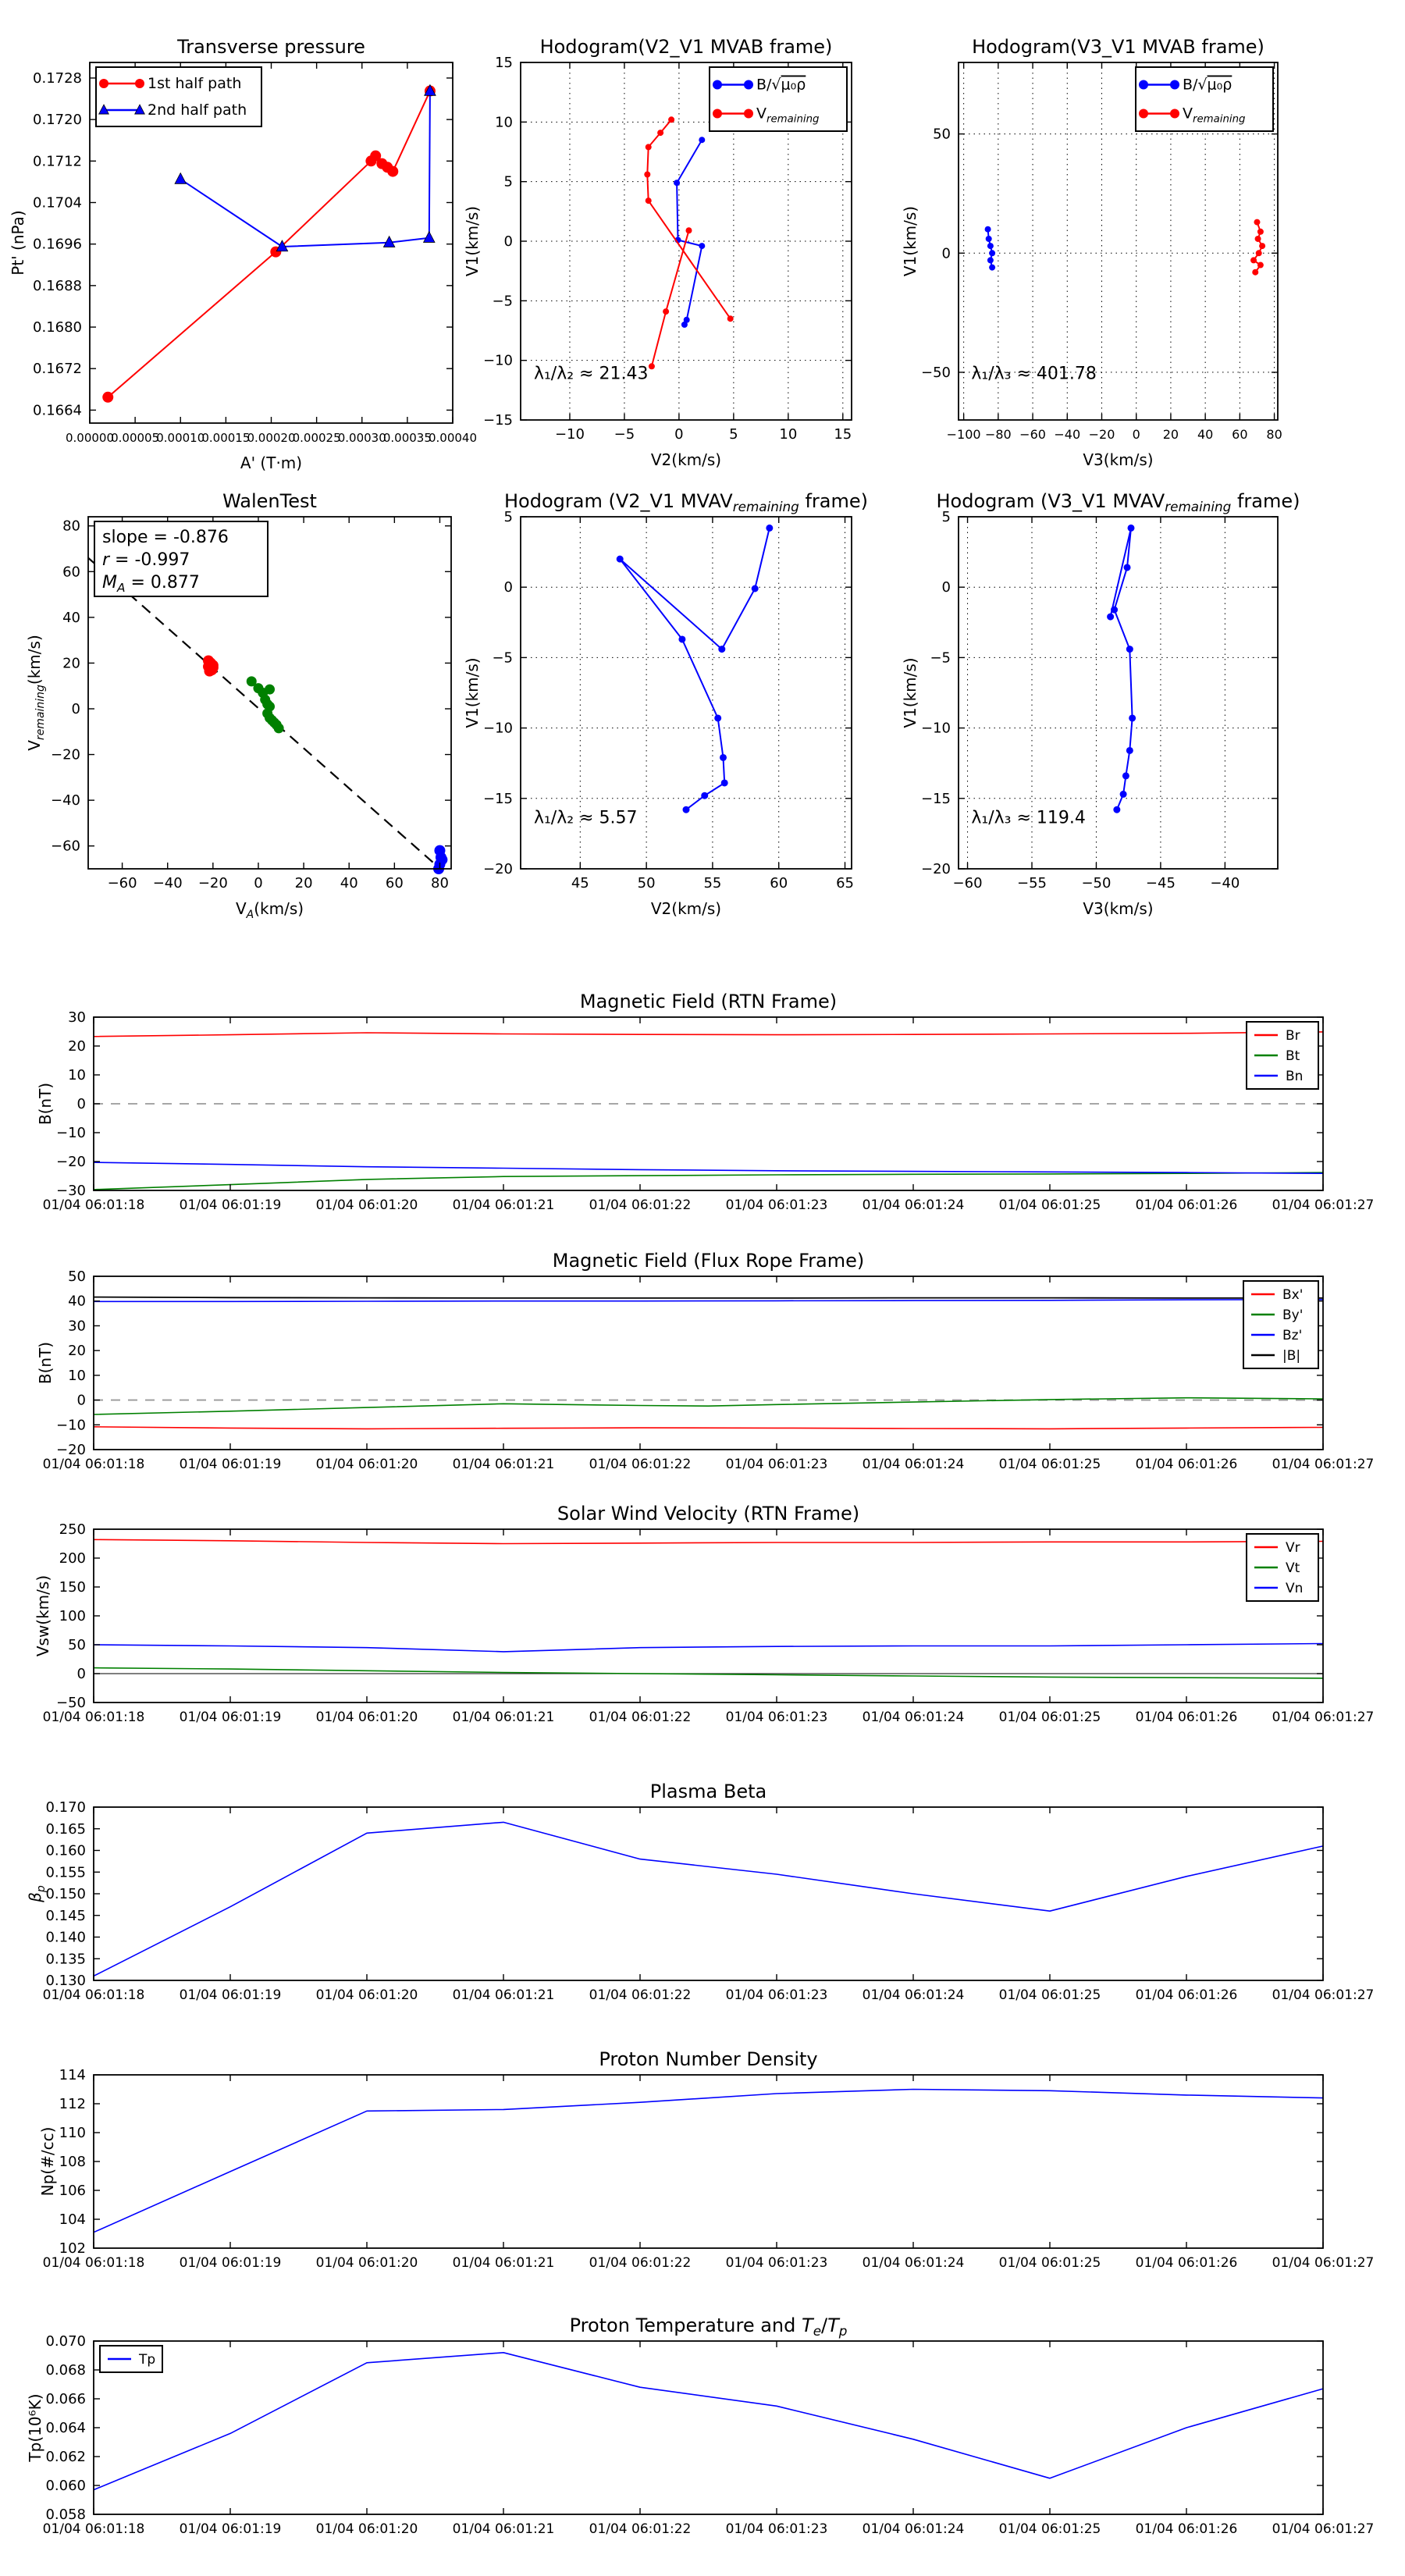  I want to click on y-tick-label: −50, so click(936, 373).